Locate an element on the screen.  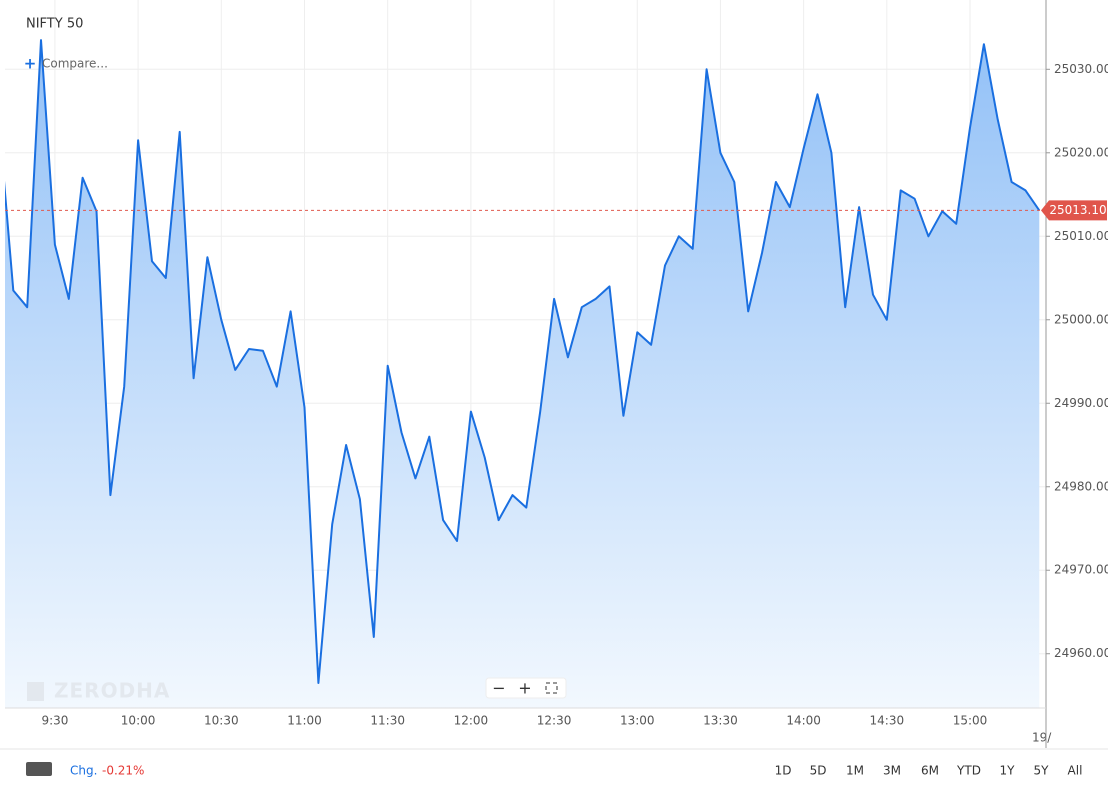
x-tick-label: 10:00 is located at coordinates (138, 721).